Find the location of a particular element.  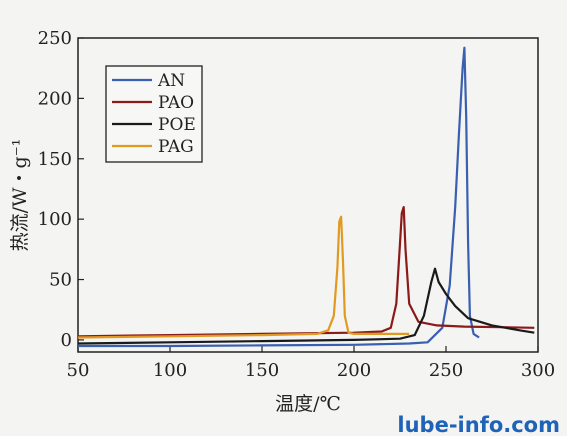

legend-label-poe: POE is located at coordinates (177, 125).